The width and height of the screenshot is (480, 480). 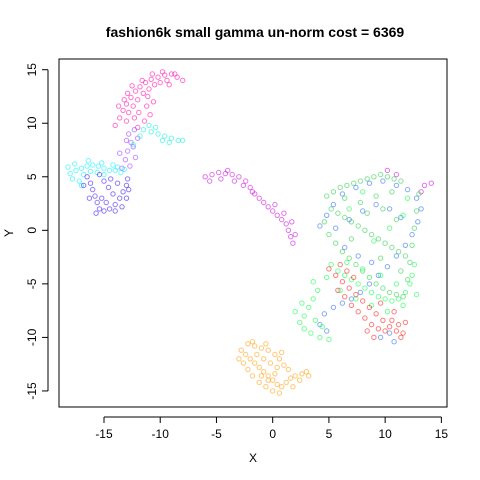 What do you see at coordinates (385, 434) in the screenshot?
I see `x-tick-label: 10` at bounding box center [385, 434].